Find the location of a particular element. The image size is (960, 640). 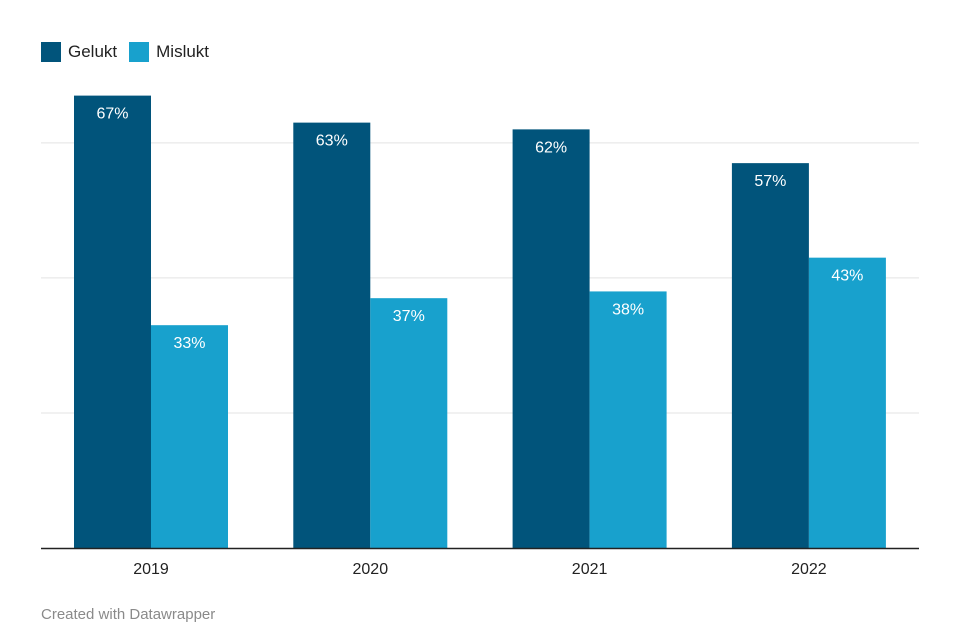

legend-item-mislukt: Mislukt is located at coordinates (169, 52).